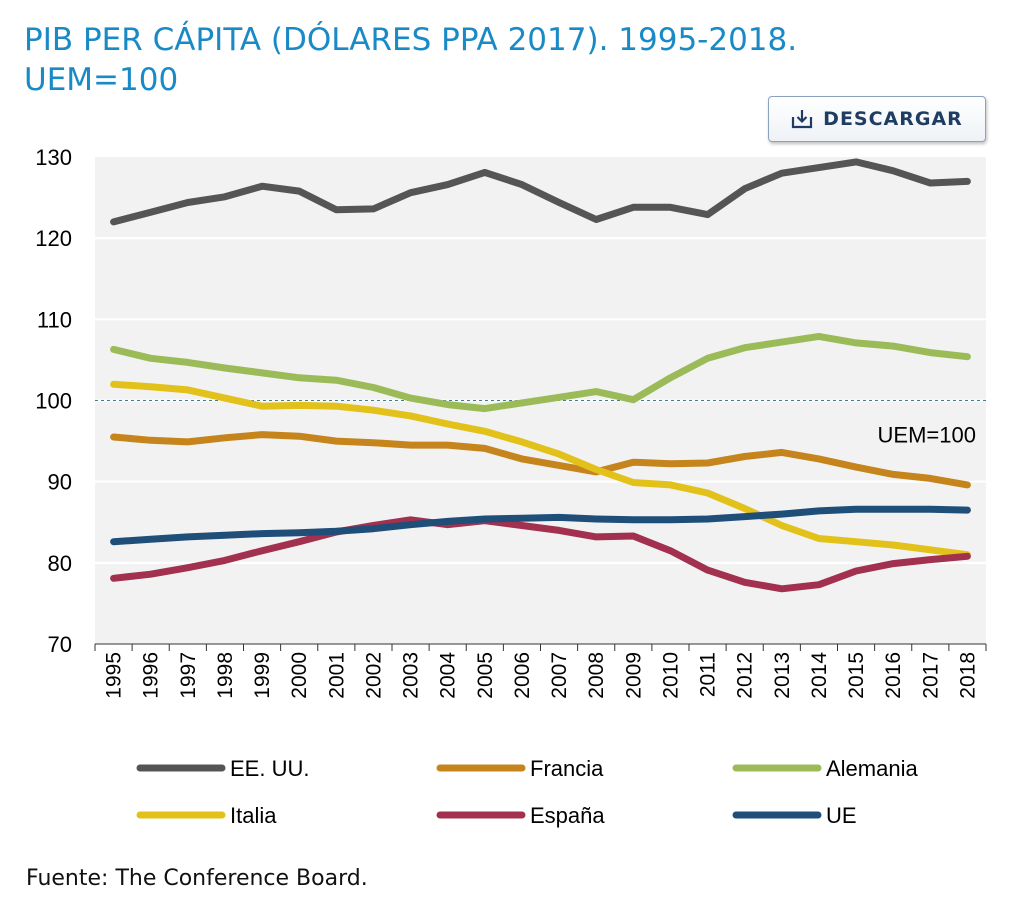 The height and width of the screenshot is (916, 1019). What do you see at coordinates (567, 815) in the screenshot?
I see `legend-label-4: España` at bounding box center [567, 815].